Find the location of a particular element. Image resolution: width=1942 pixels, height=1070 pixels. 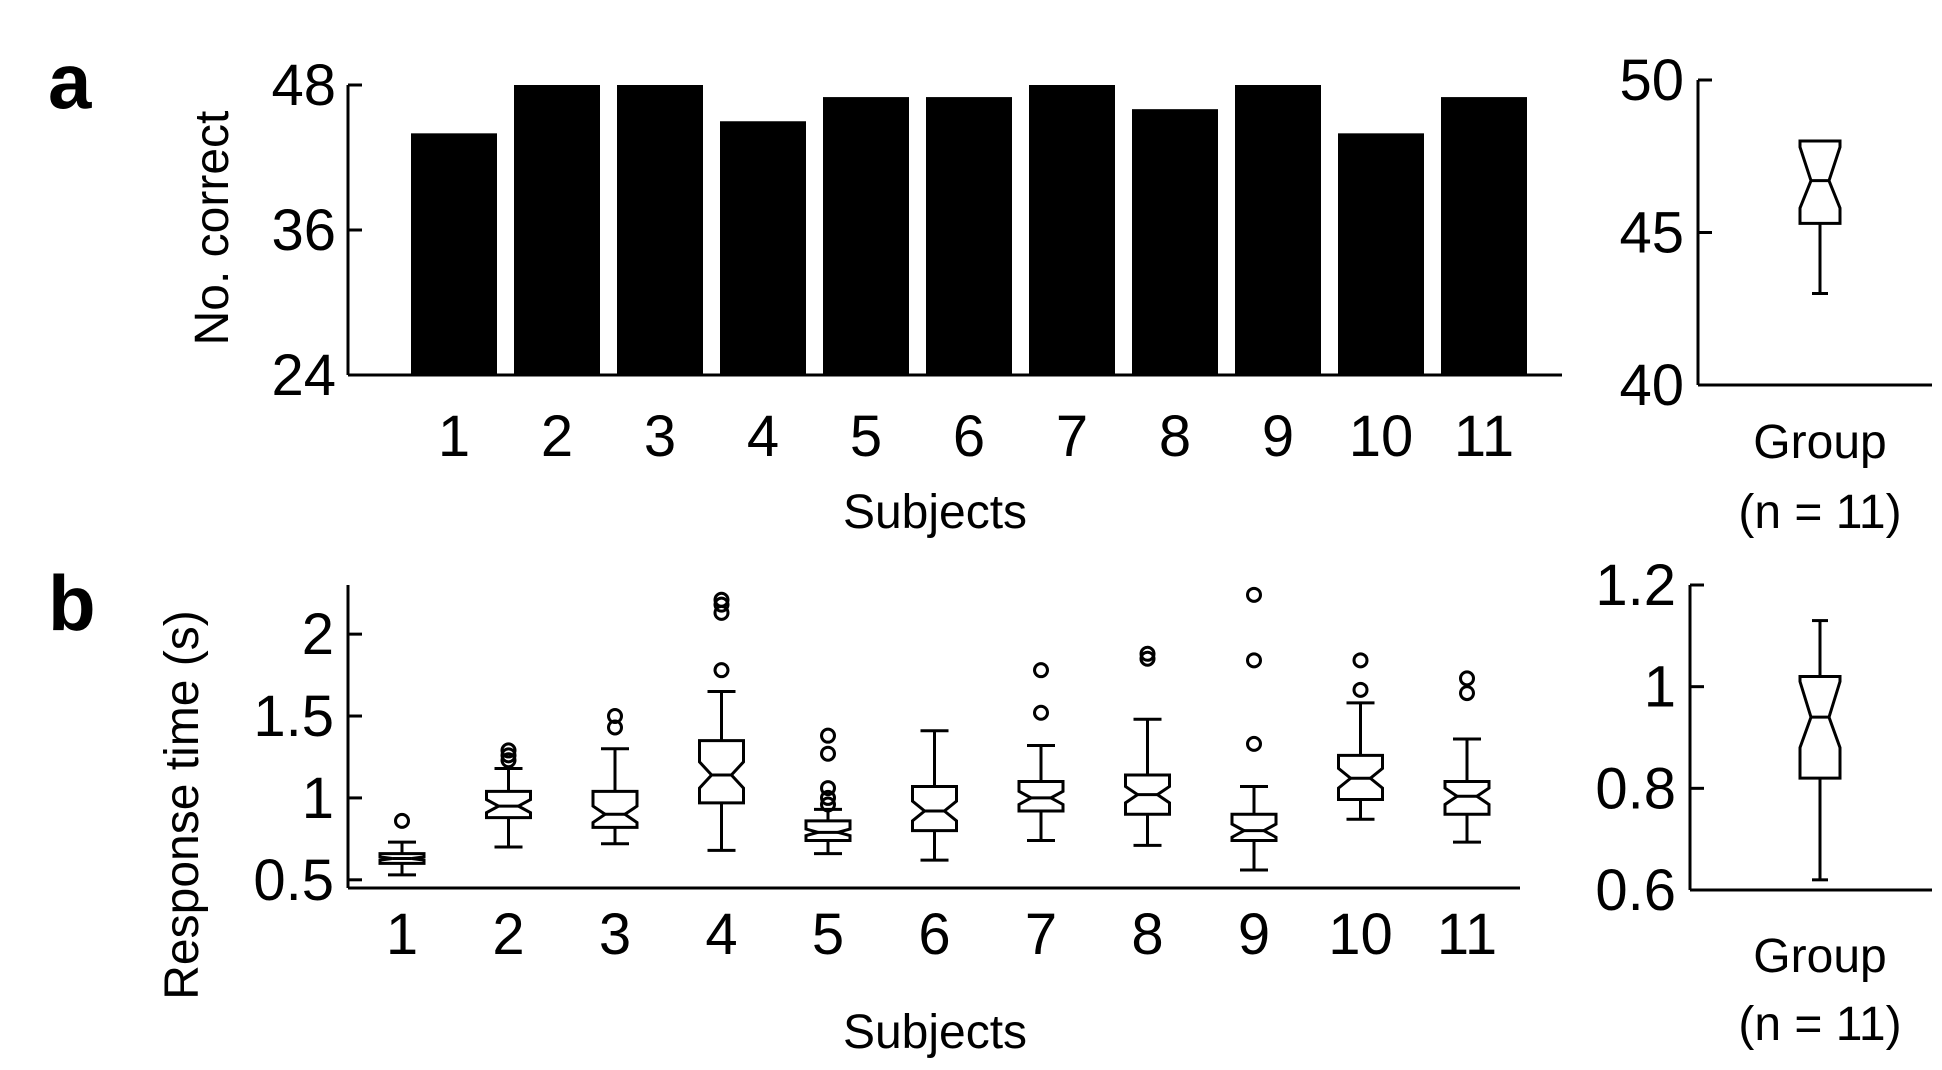

y-tick-label: 1.2 is located at coordinates (1635, 585).